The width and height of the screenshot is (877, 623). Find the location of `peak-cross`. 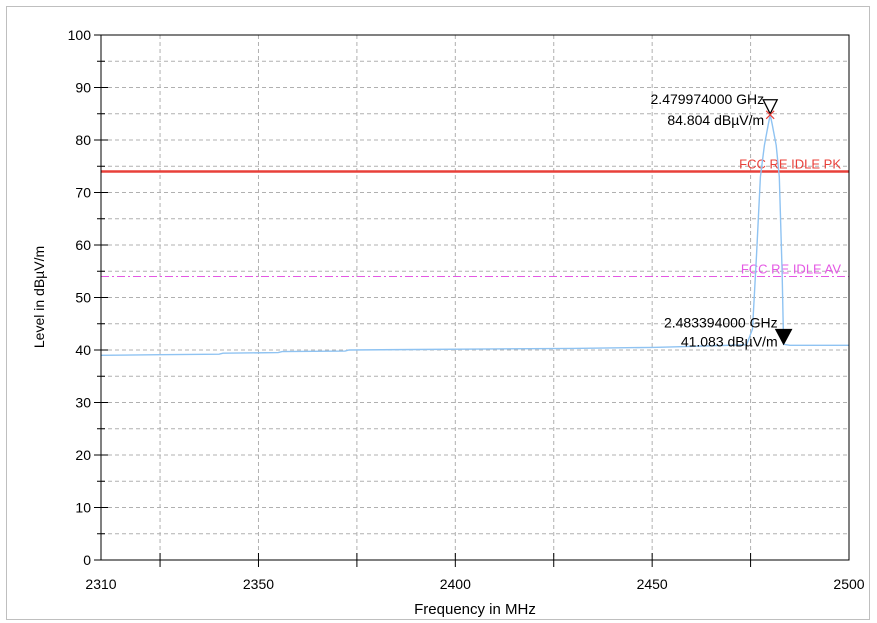

peak-cross is located at coordinates (770, 115).